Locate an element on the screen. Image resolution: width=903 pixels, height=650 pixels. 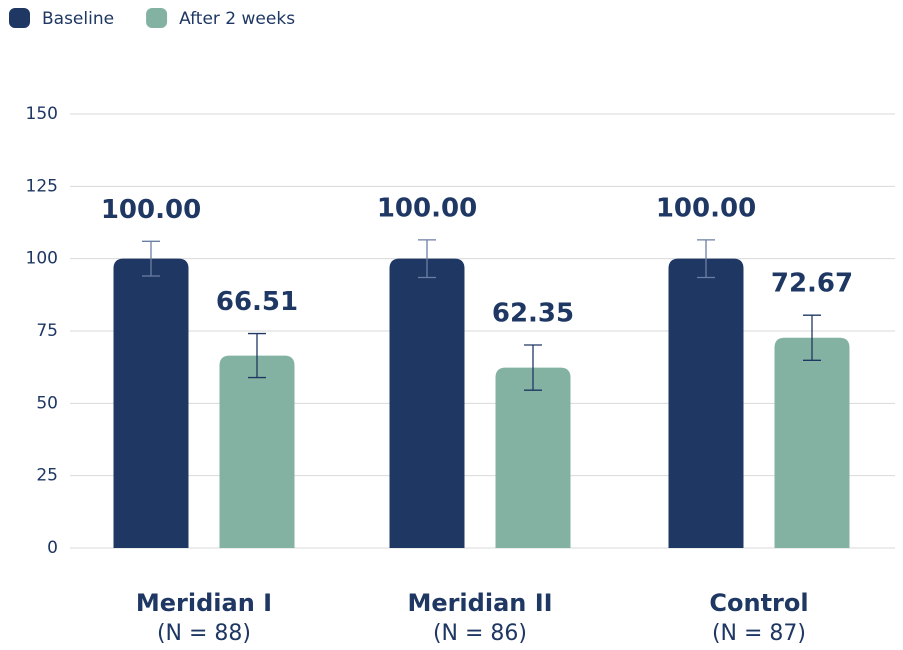
y-tick-label: 25 is located at coordinates (47, 476).